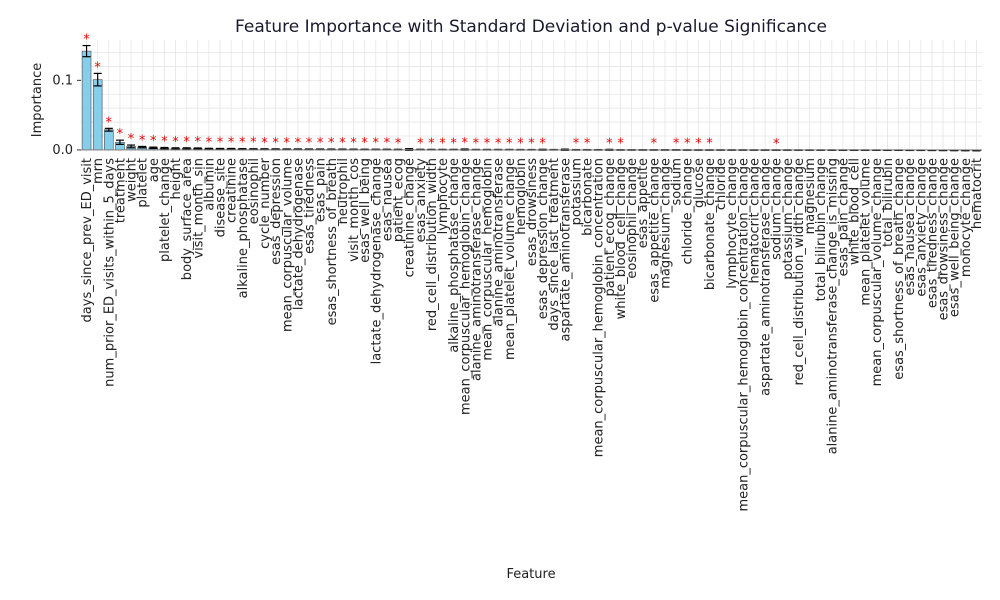 The width and height of the screenshot is (1000, 600). What do you see at coordinates (365, 210) in the screenshot?
I see `x-tick-label: esas_well_being` at bounding box center [365, 210].